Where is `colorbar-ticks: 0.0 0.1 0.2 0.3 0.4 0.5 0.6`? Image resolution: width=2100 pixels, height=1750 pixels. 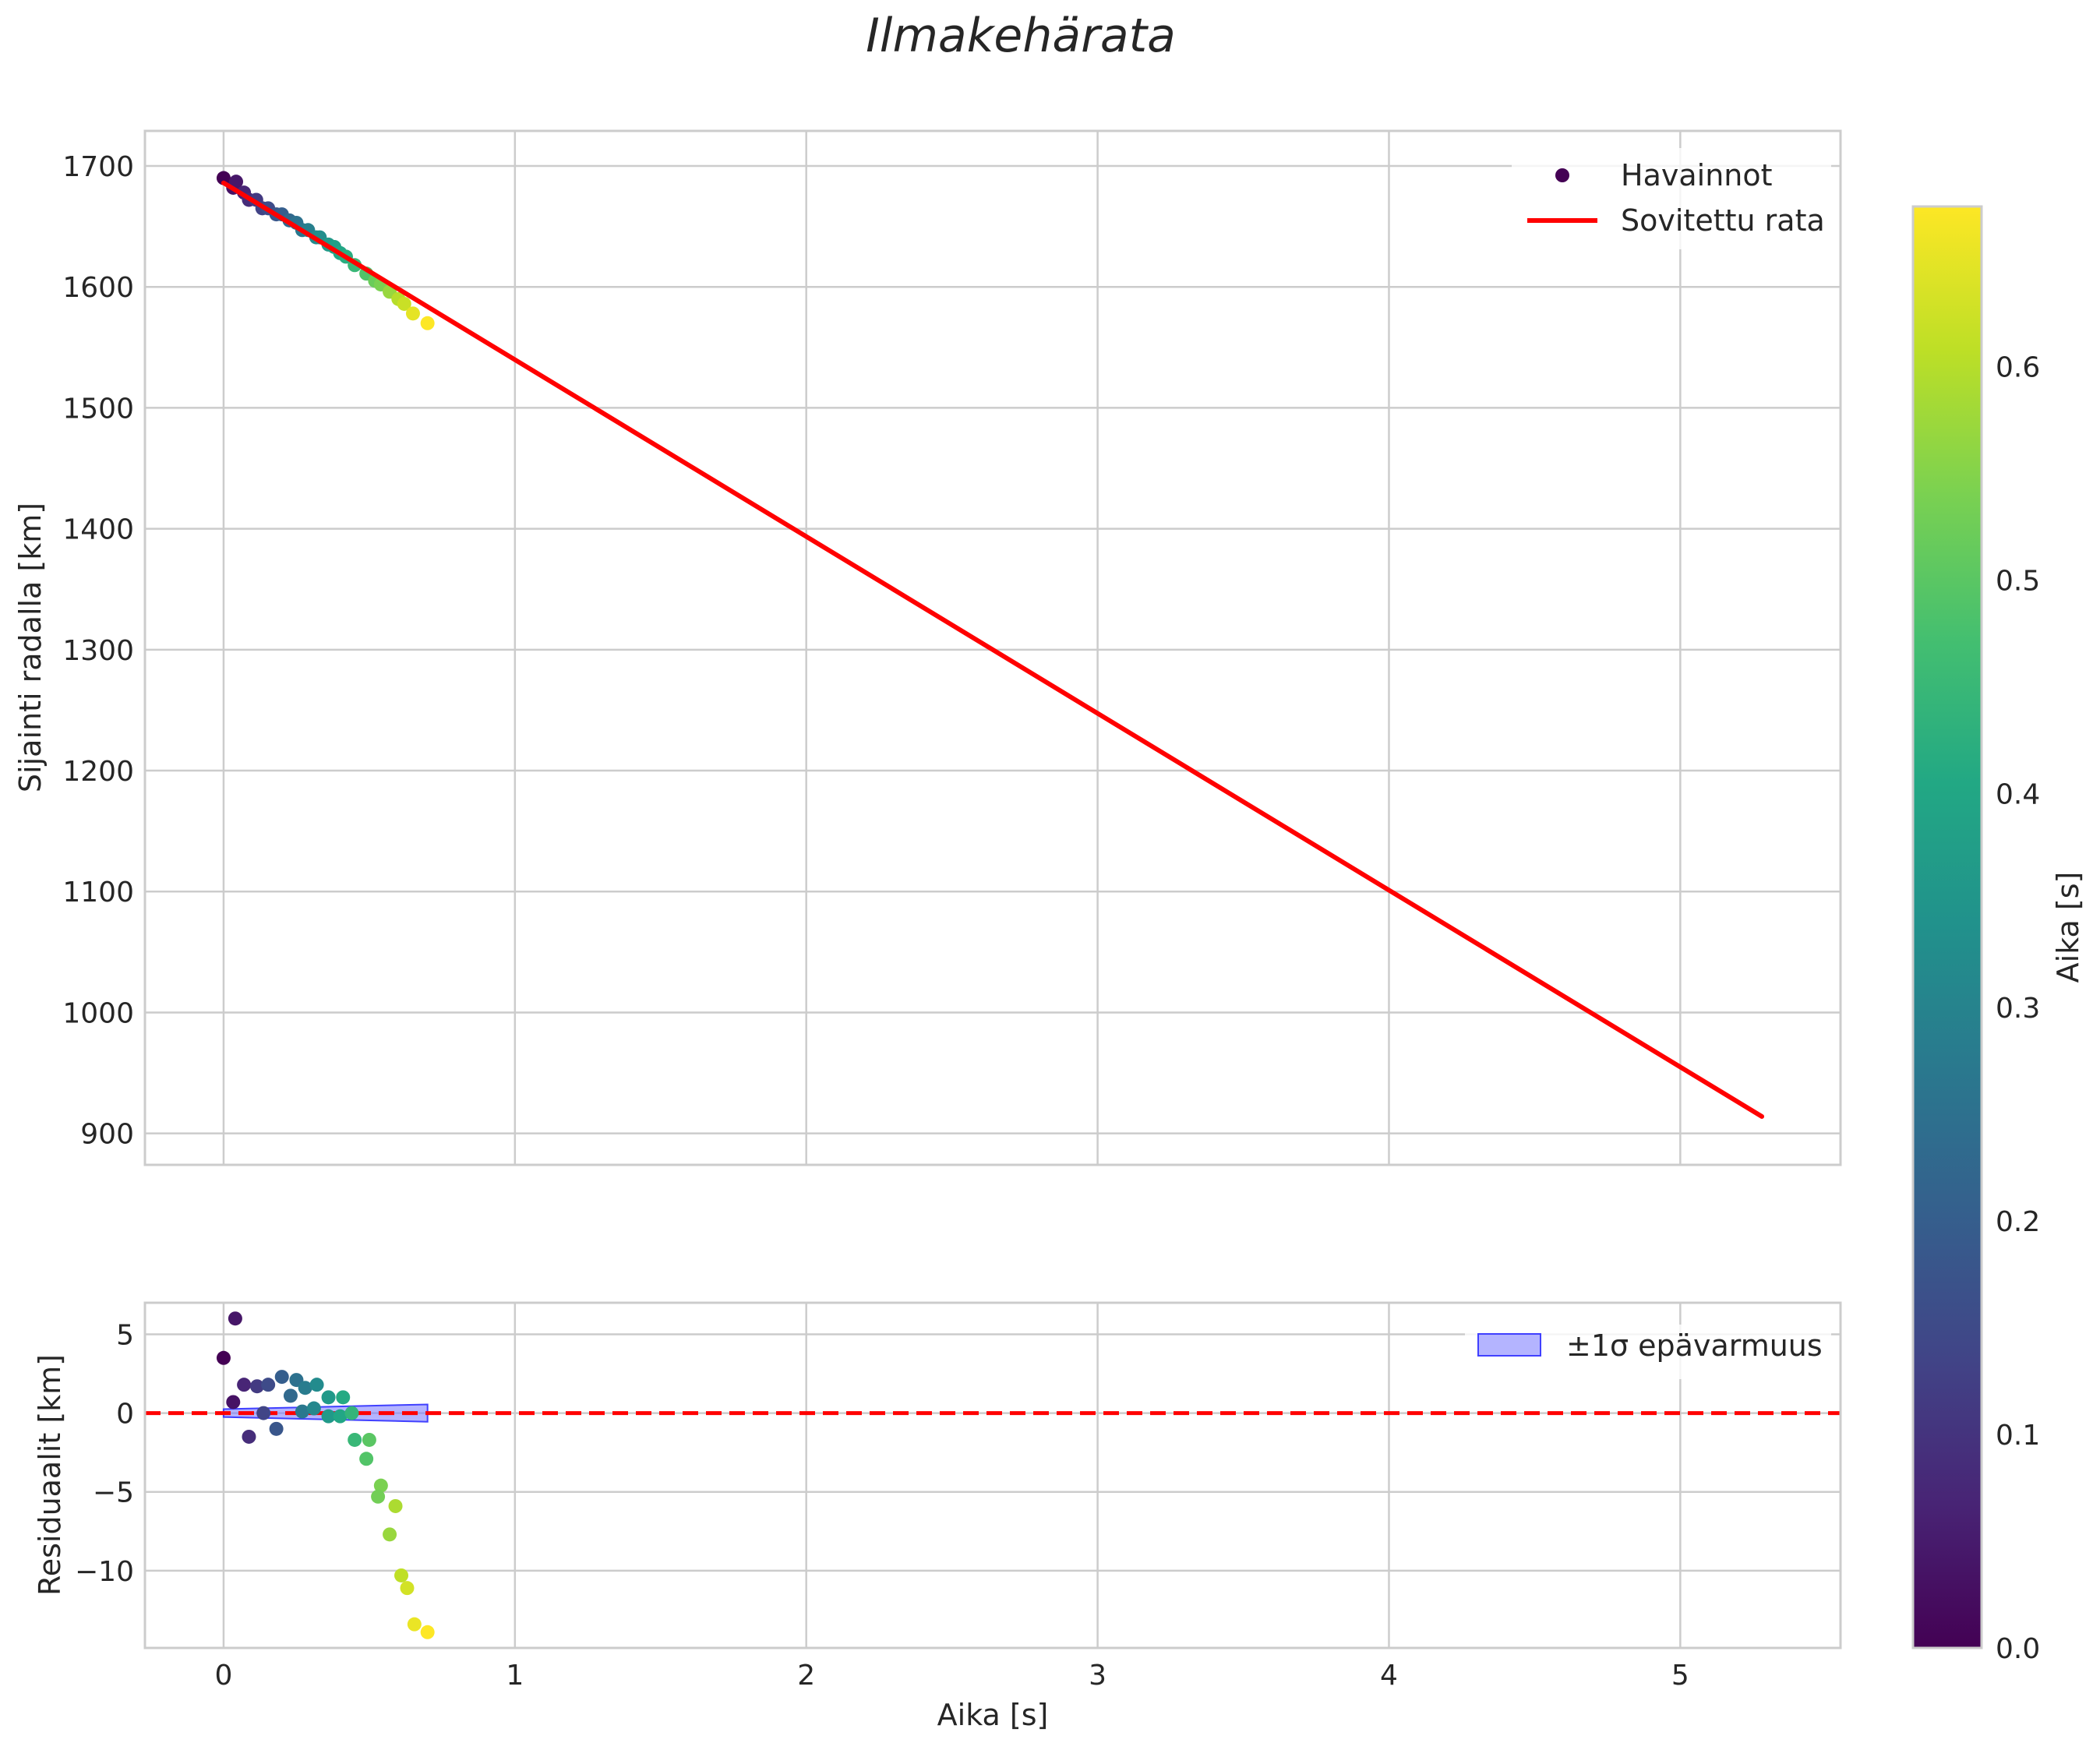
colorbar-ticks: 0.0 0.1 0.2 0.3 0.4 0.5 0.6 is located at coordinates (2018, 1008).